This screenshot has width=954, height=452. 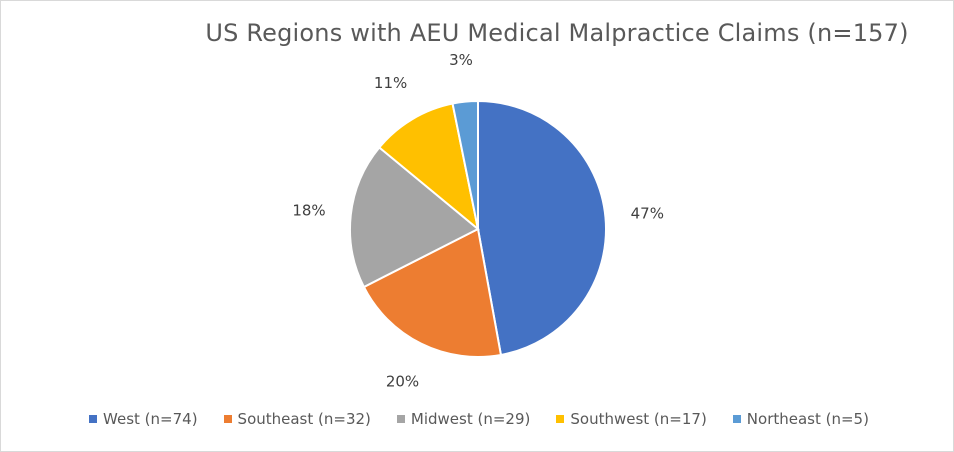 What do you see at coordinates (647, 214) in the screenshot?
I see `data-label-west: 47%` at bounding box center [647, 214].